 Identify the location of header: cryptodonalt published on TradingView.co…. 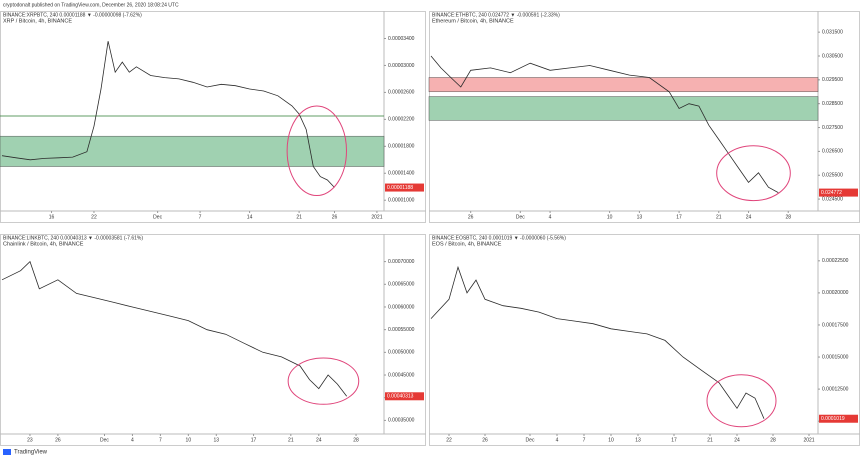
(91, 5).